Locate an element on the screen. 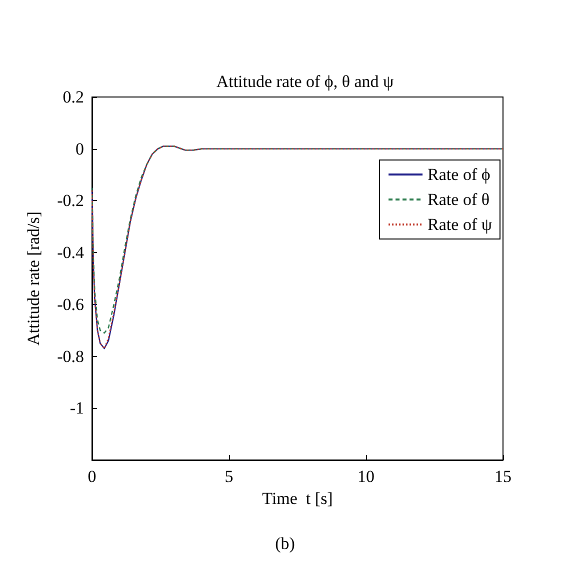  y-tick-label: 0 is located at coordinates (80, 148).